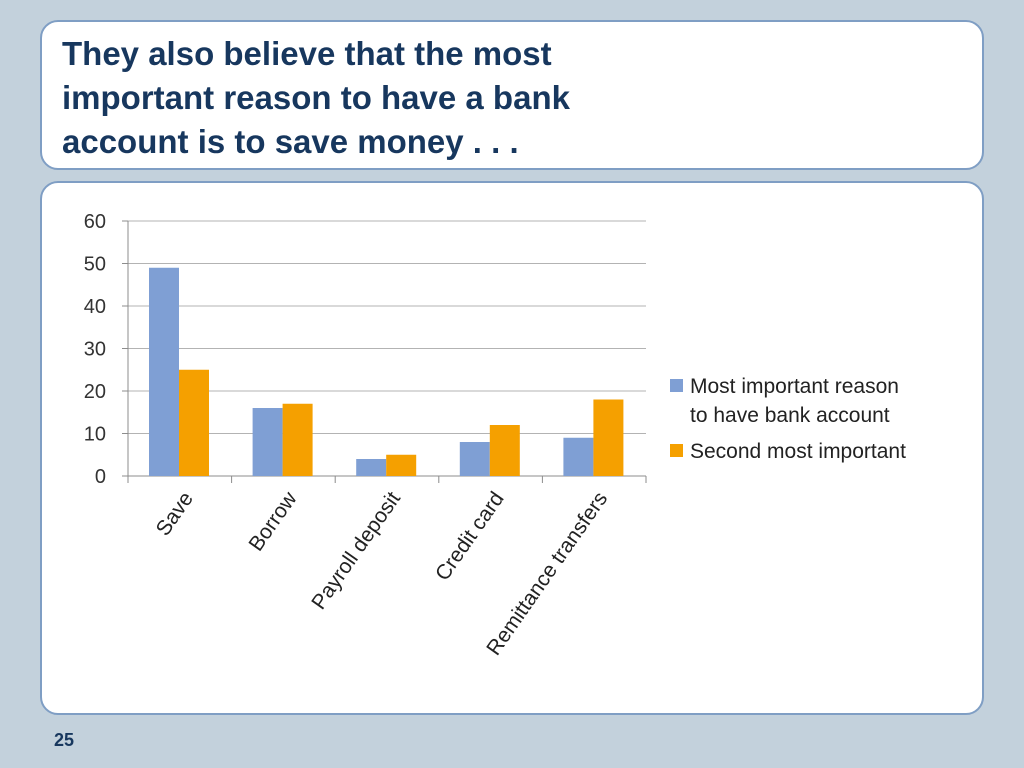 The image size is (1024, 768). I want to click on x-category-label-borrow: Borrow, so click(272, 521).